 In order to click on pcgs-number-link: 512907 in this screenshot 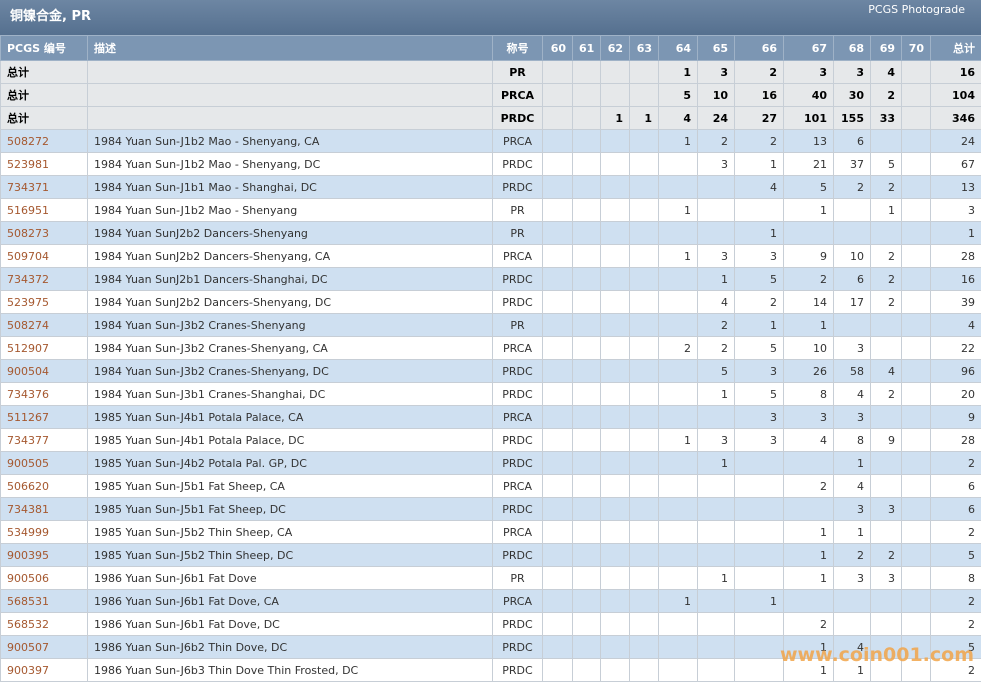, I will do `click(44, 348)`.